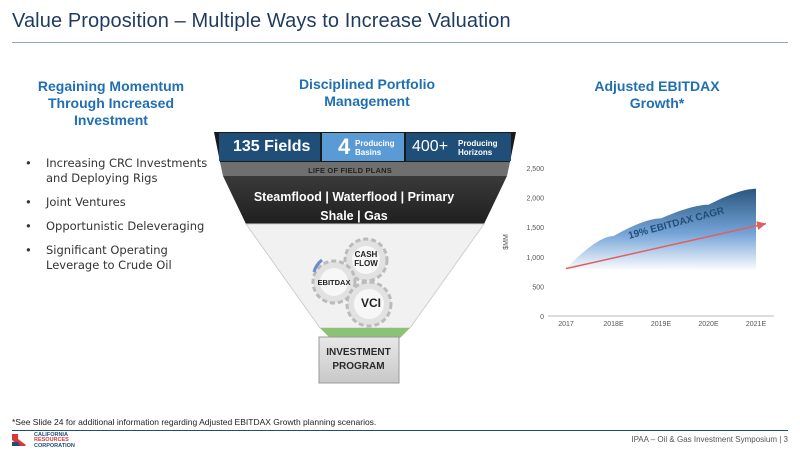  I want to click on ebitdax-label: EBITDAX, so click(334, 282).